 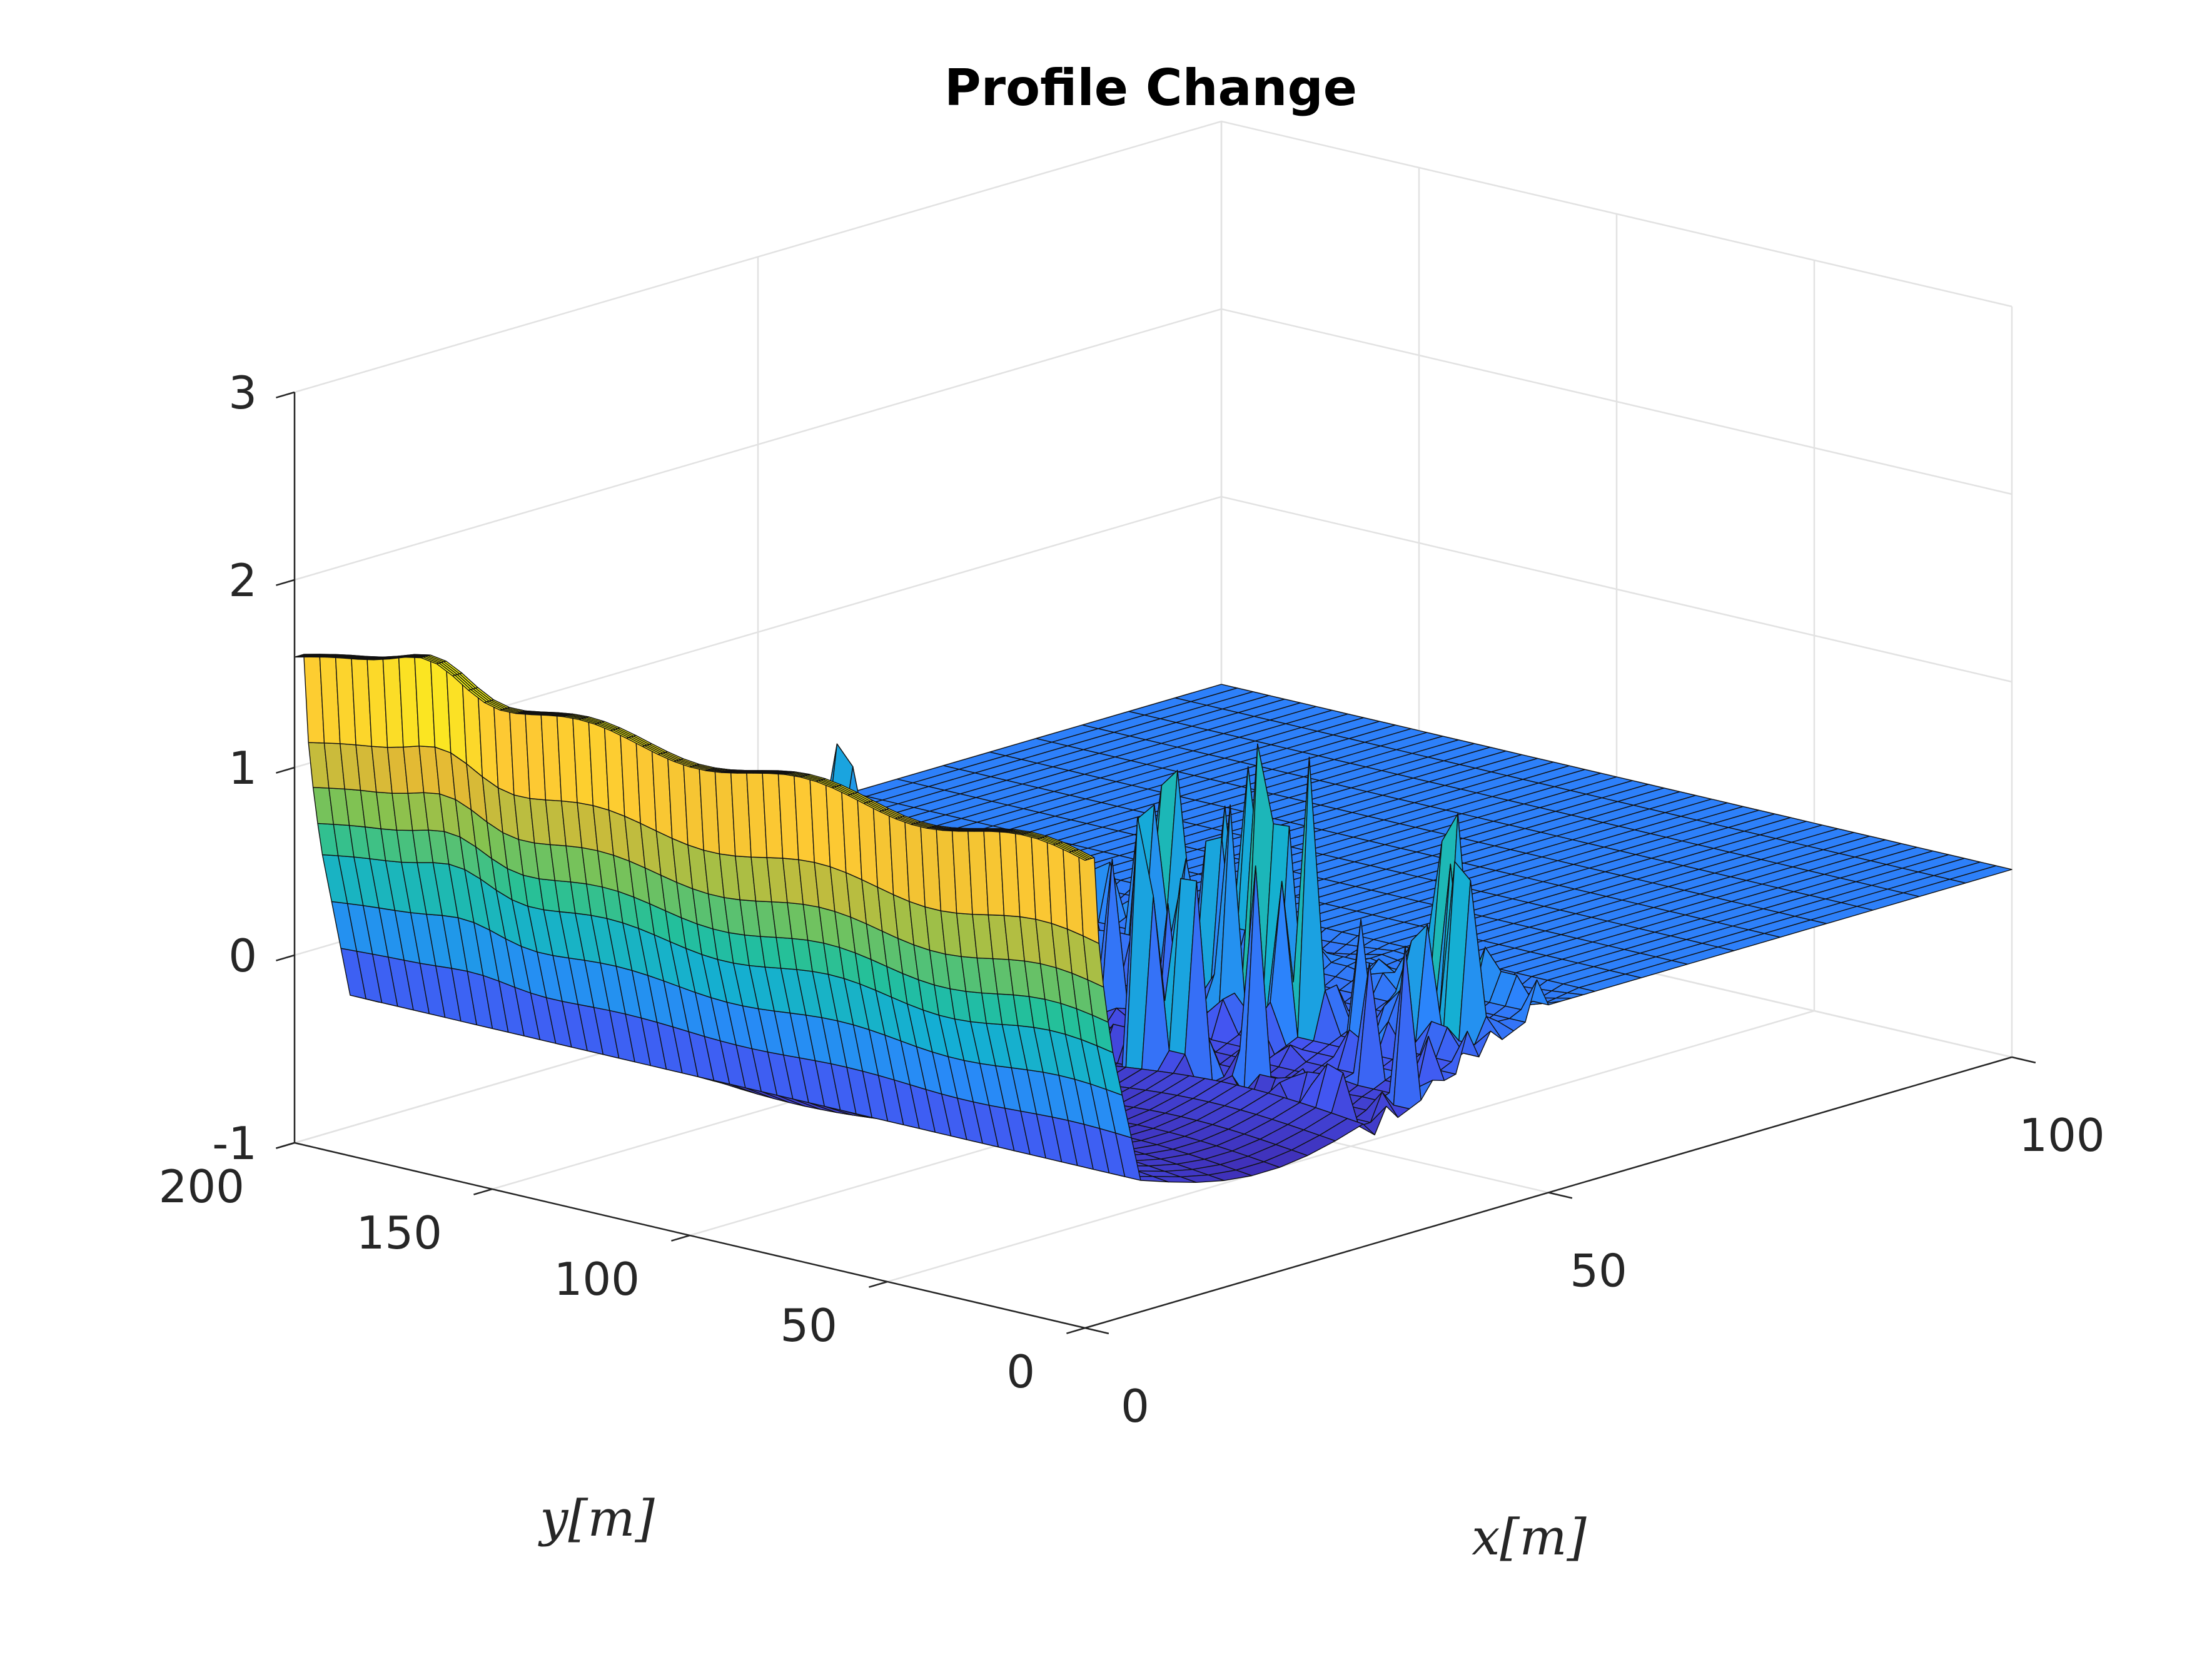 What do you see at coordinates (1135, 1406) in the screenshot?
I see `x-tick-label-0: 0` at bounding box center [1135, 1406].